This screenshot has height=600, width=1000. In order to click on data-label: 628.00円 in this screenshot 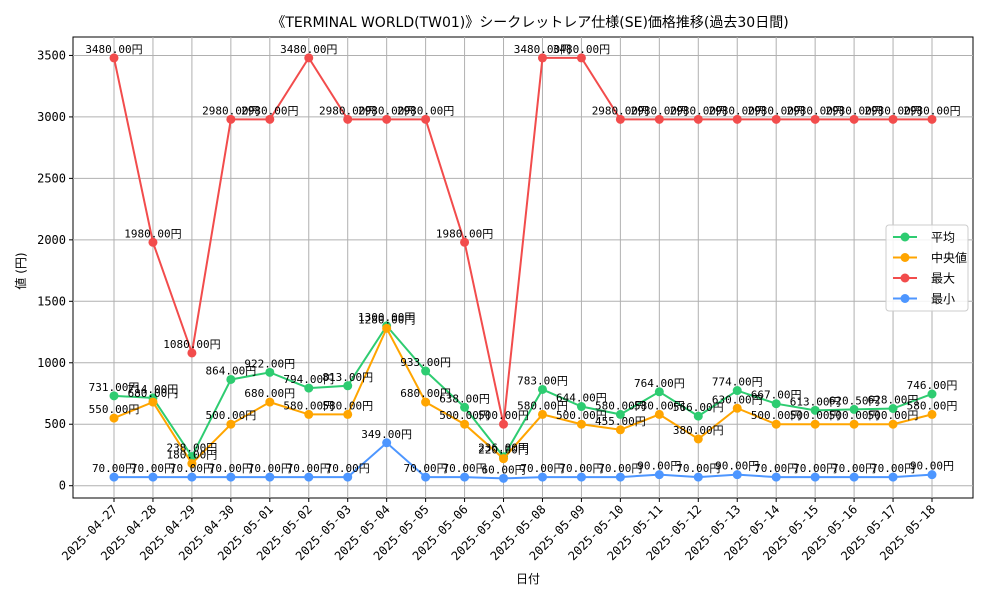, I will do `click(893, 400)`.